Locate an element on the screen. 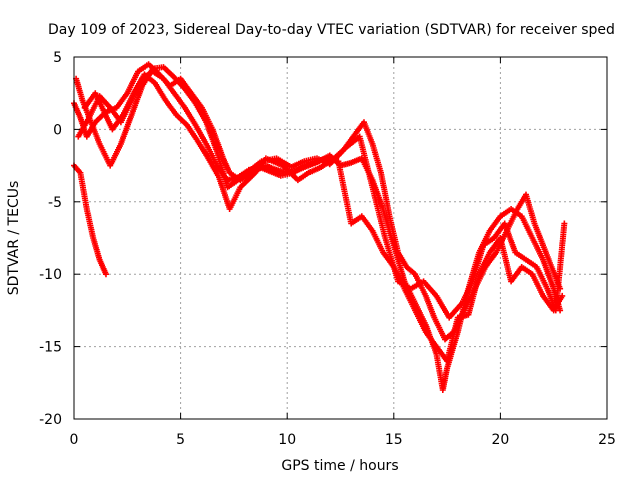 The height and width of the screenshot is (480, 640). y-tick-label: -5 is located at coordinates (55, 203).